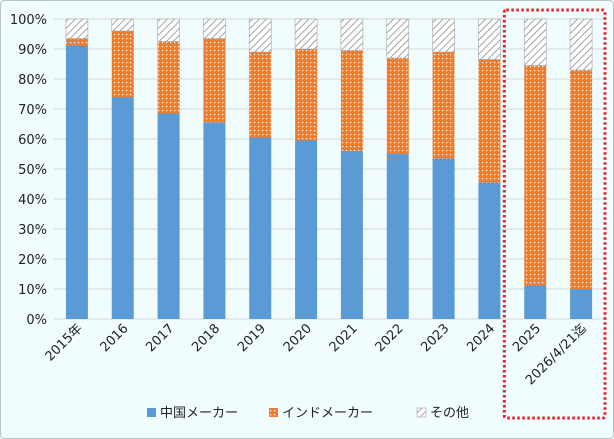  I want to click on x-tick-label: 2018, so click(206, 338).